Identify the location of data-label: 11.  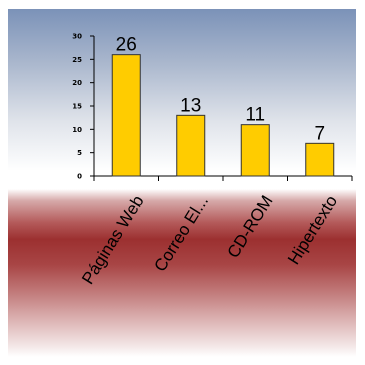
(255, 115).